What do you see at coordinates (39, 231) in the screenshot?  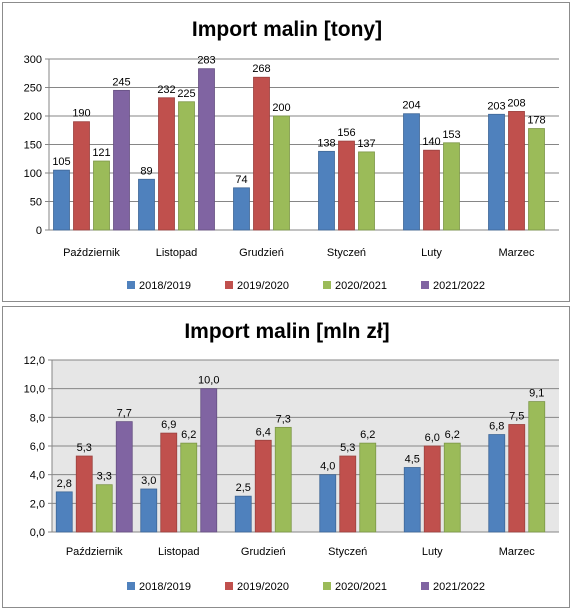 I see `y-tick-label: 0` at bounding box center [39, 231].